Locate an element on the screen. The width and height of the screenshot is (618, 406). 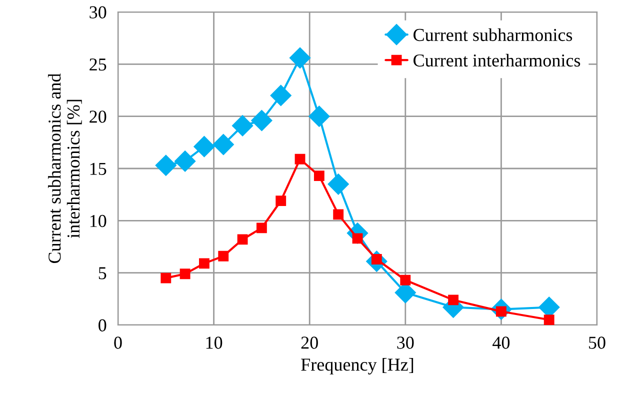
y-tick-label: 30 is located at coordinates (98, 12).